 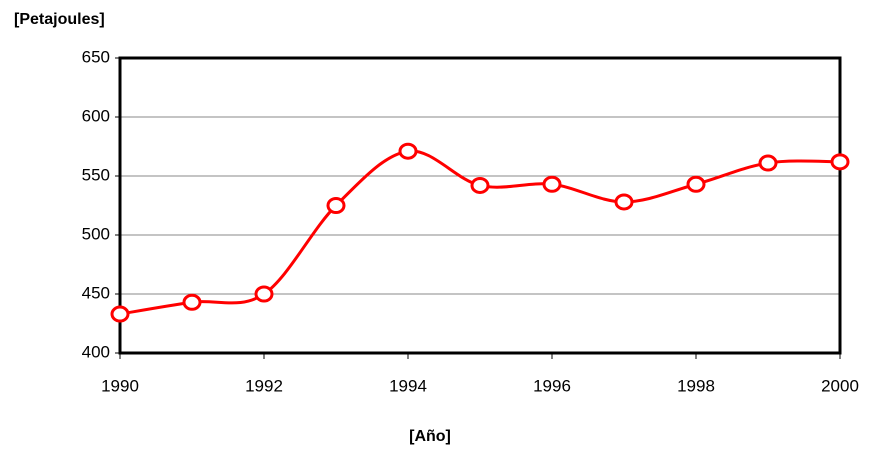 I want to click on x-tick-label: 1994, so click(x=408, y=385).